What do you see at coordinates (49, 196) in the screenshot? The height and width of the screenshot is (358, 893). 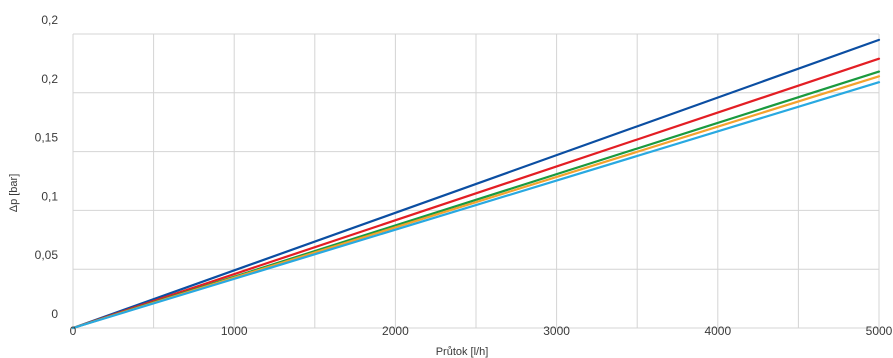 I see `y-tick-label: 0,1` at bounding box center [49, 196].